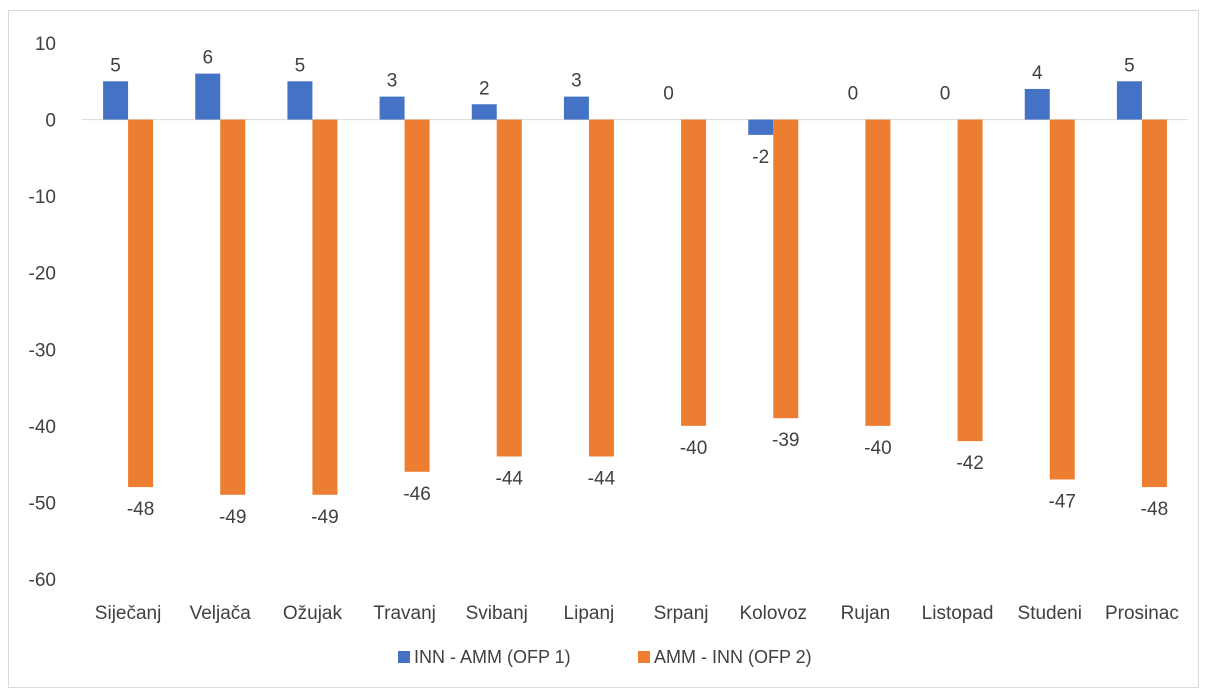 This screenshot has height=693, width=1207. I want to click on legend-label: INN - AMM (OFP 1), so click(492, 657).